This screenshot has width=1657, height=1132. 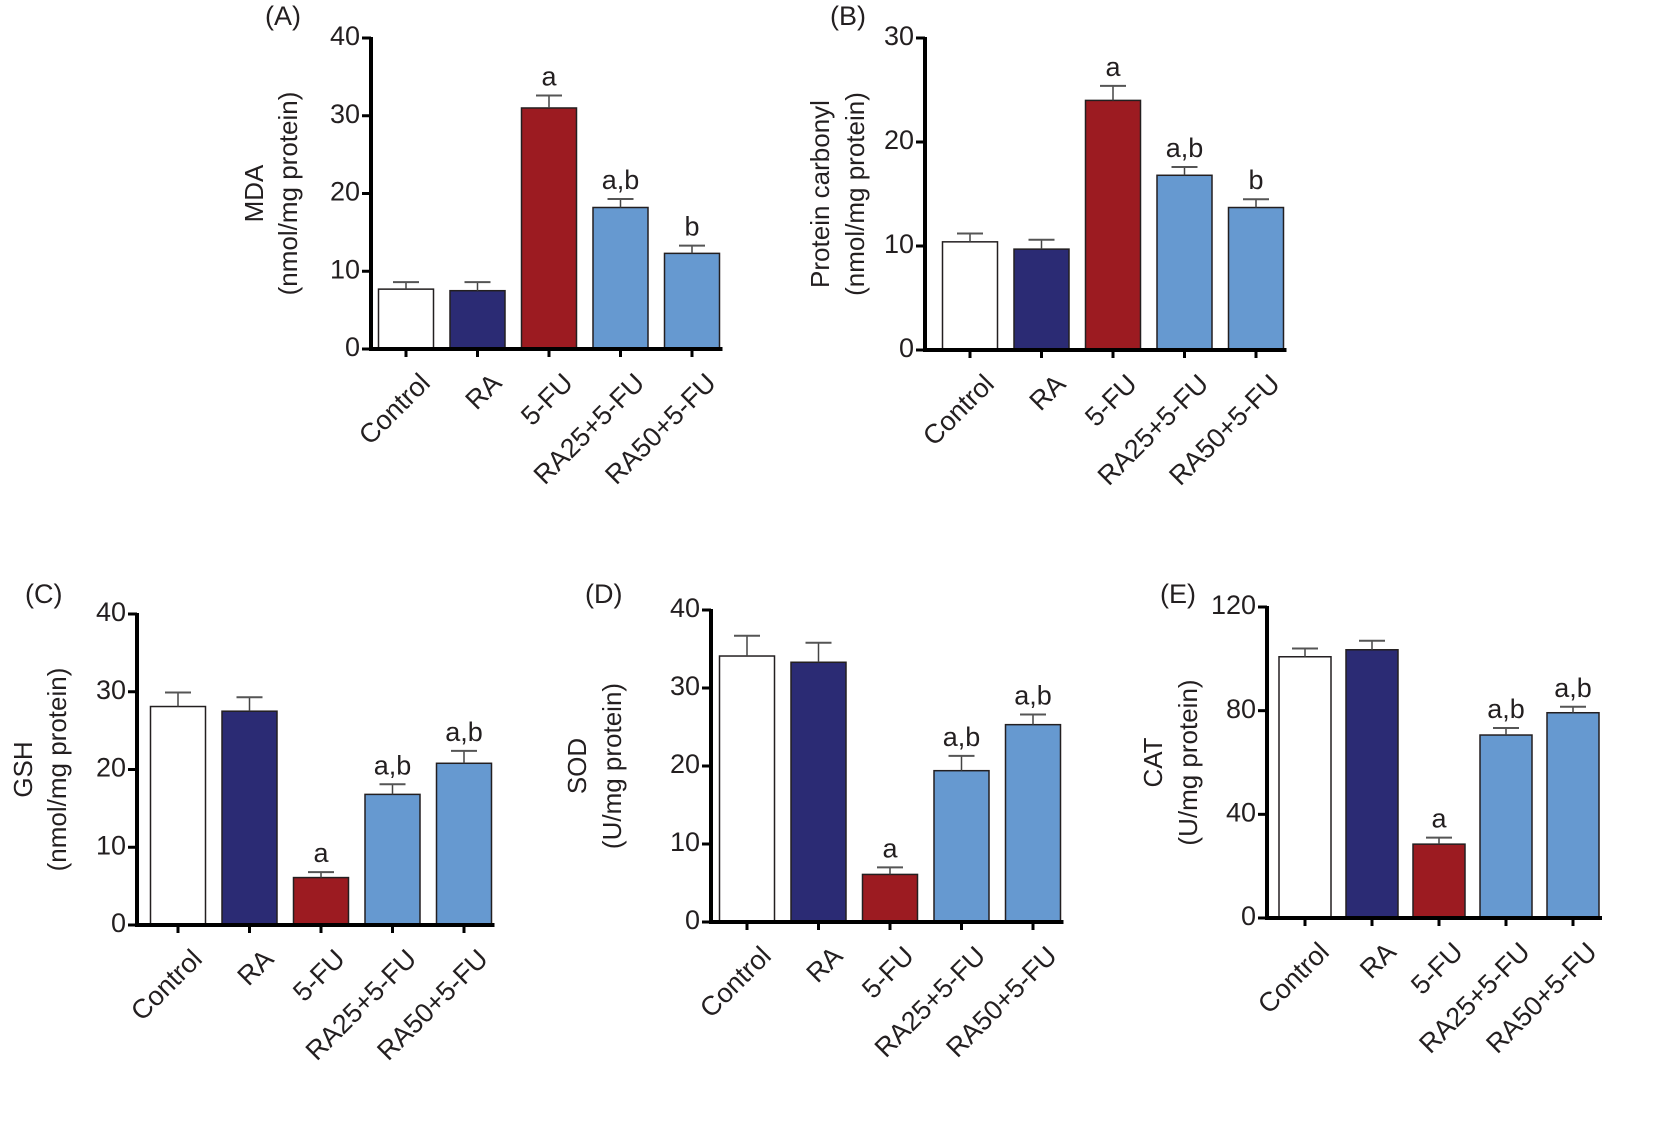 What do you see at coordinates (577, 766) in the screenshot?
I see `y-axis-title: SOD` at bounding box center [577, 766].